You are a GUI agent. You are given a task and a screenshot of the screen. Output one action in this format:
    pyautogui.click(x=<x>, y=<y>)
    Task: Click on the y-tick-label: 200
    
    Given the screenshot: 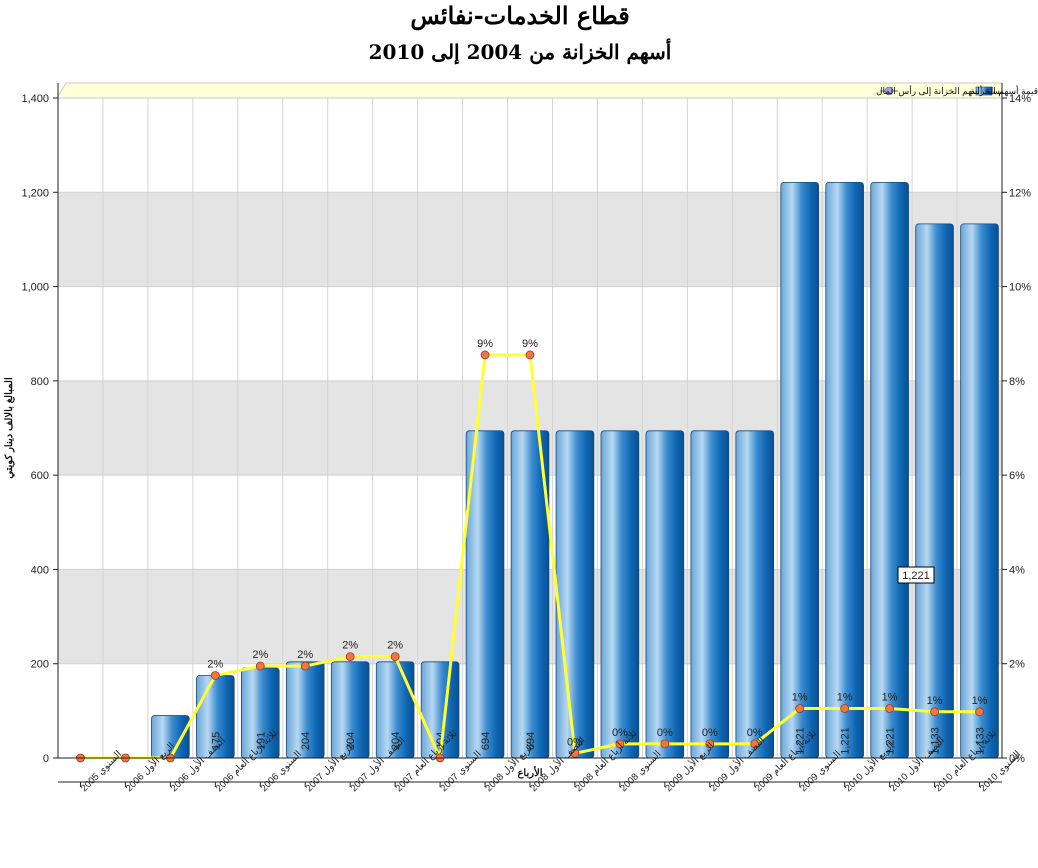 What is the action you would take?
    pyautogui.click(x=40, y=665)
    